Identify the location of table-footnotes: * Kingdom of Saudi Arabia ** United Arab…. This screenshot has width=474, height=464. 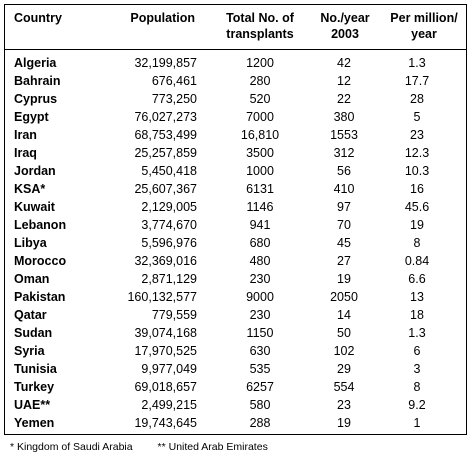
(150, 447).